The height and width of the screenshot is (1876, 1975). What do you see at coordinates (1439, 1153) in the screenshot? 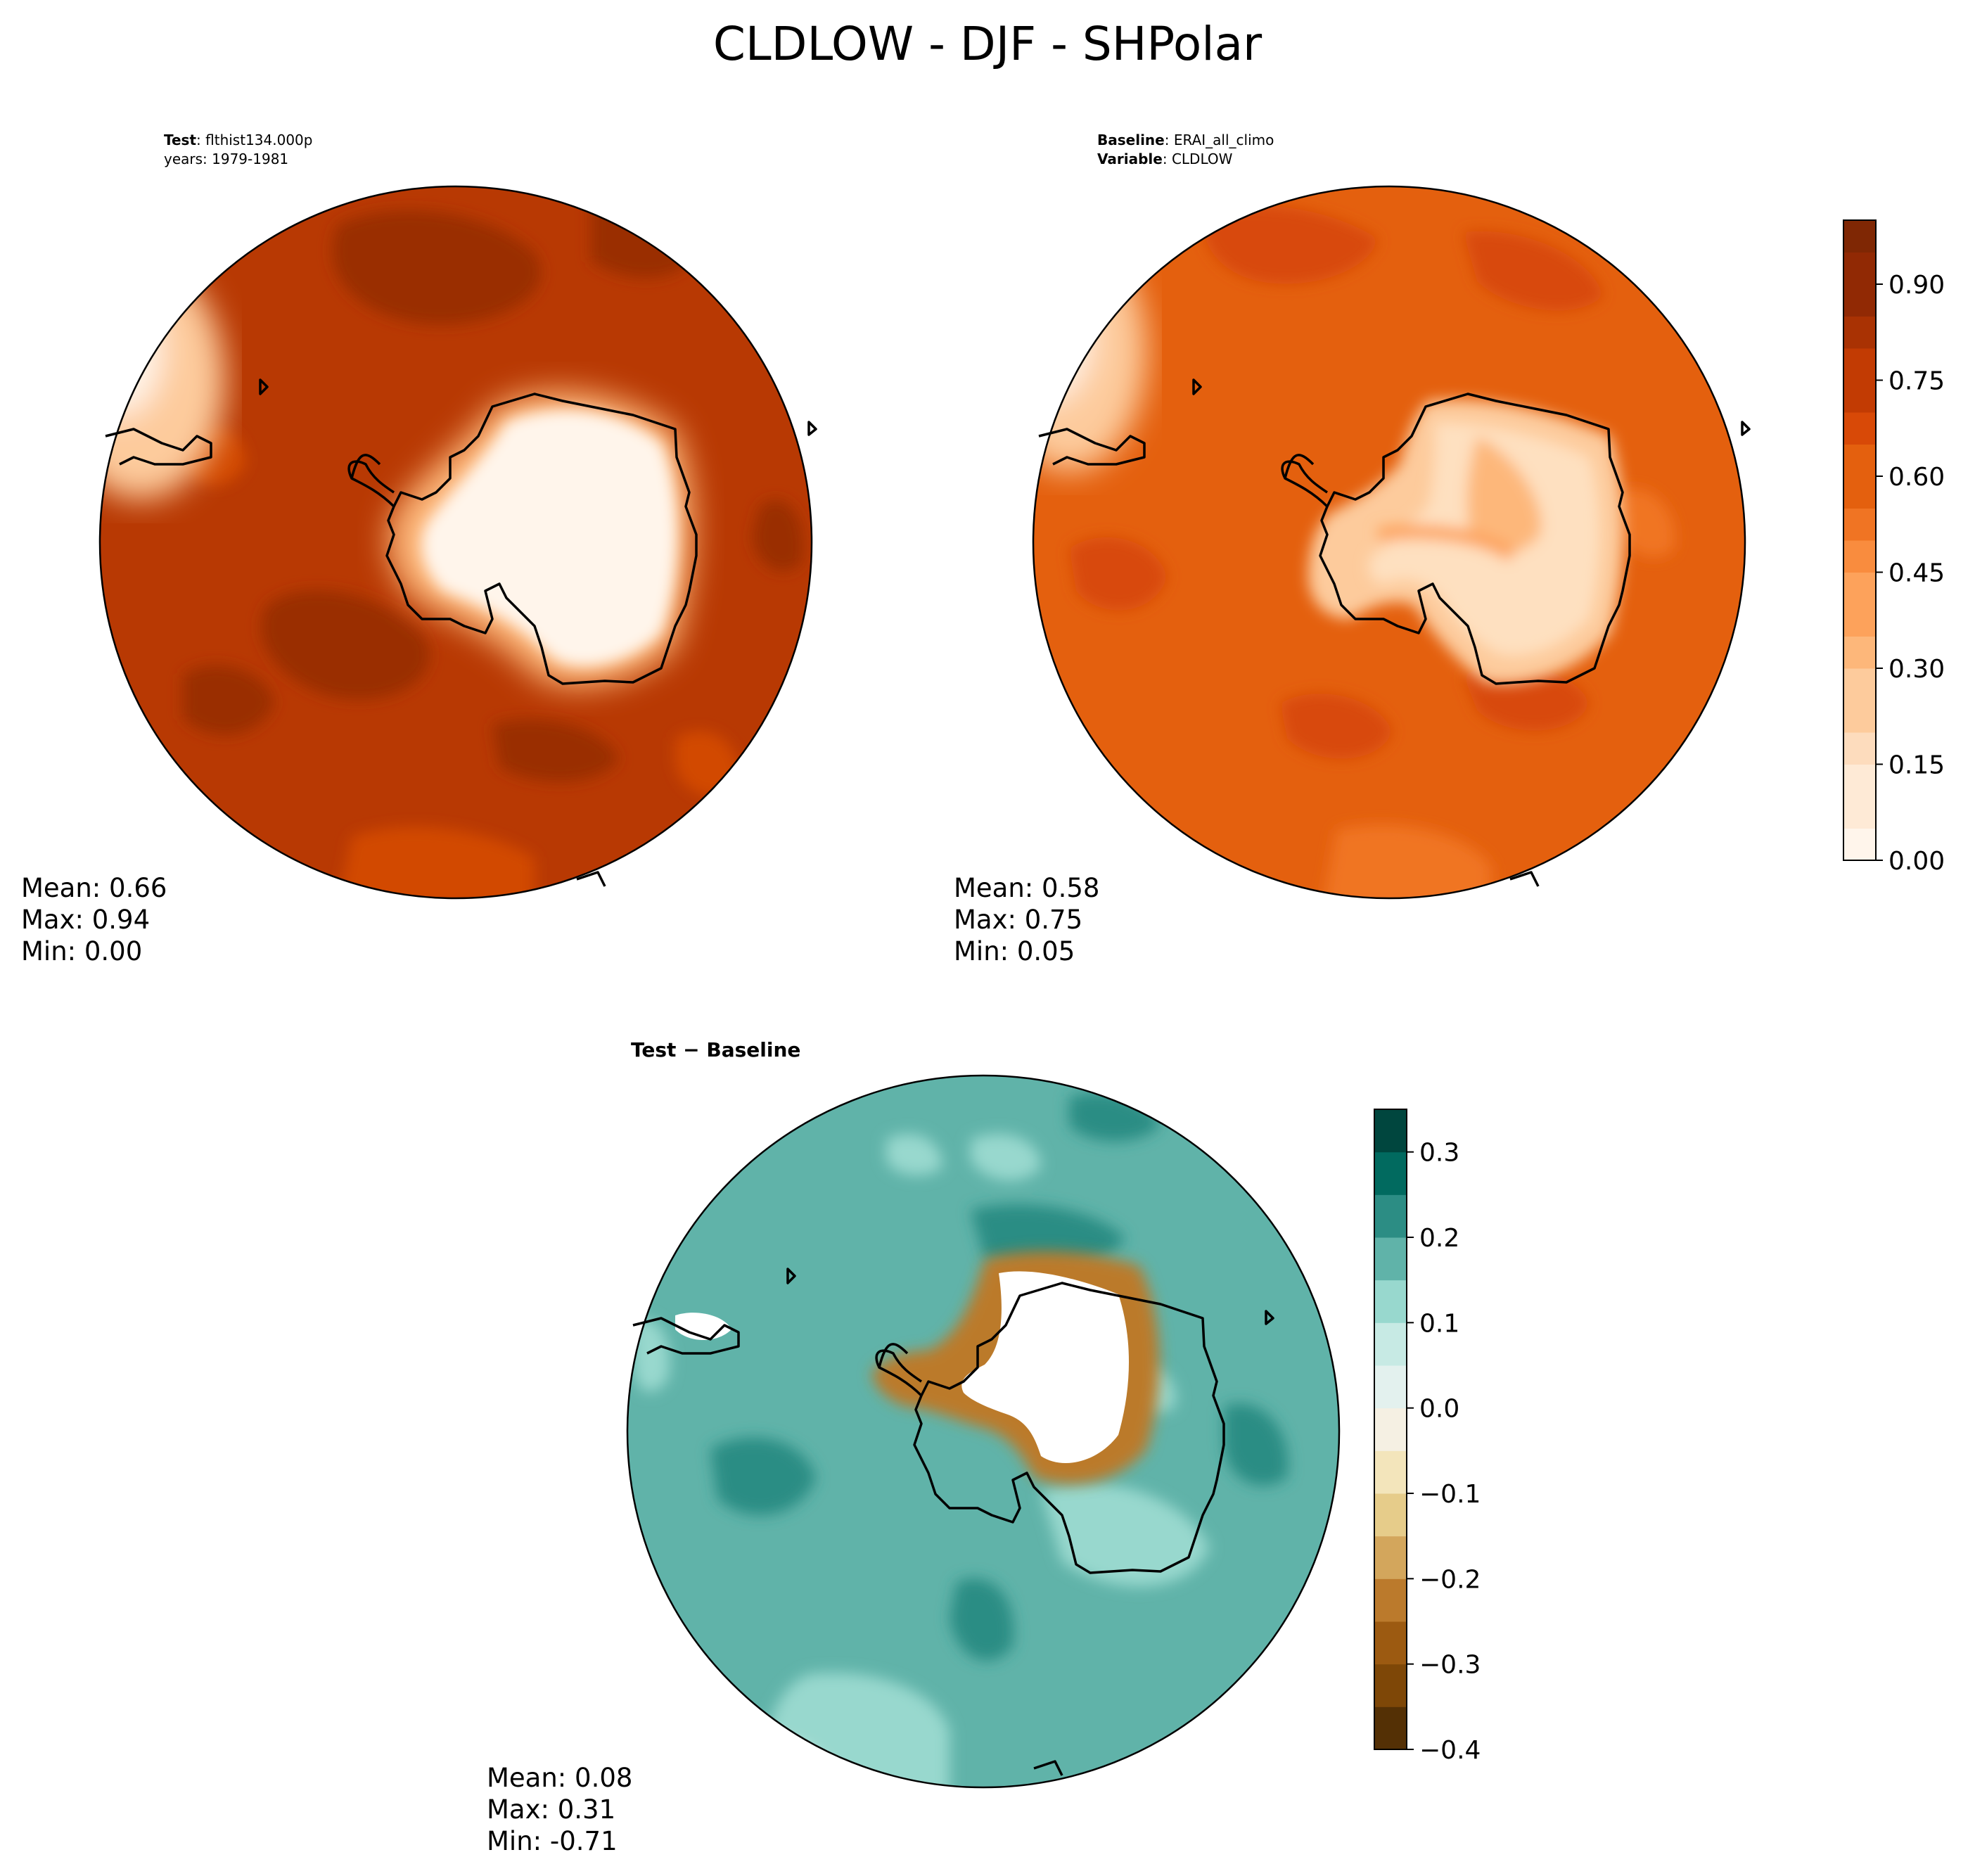
I see `colorbar-tick-label: 0.3` at bounding box center [1439, 1153].